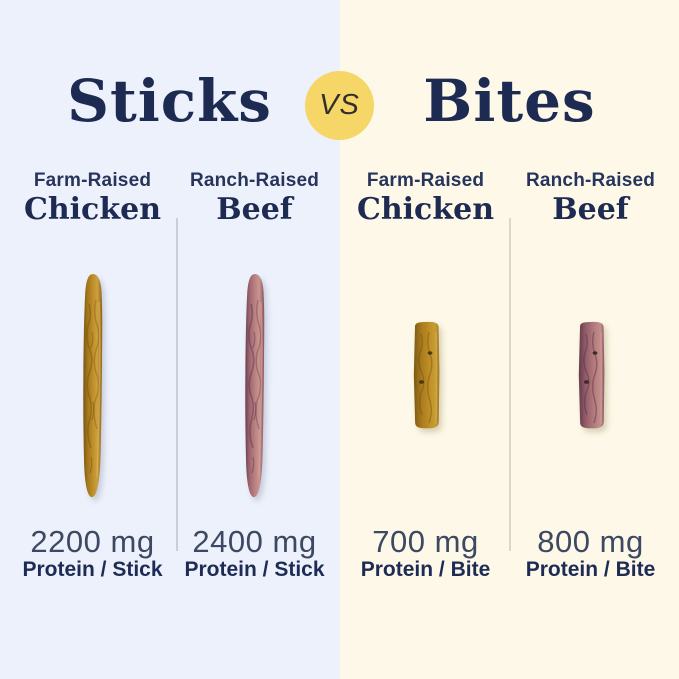 The width and height of the screenshot is (679, 679). Describe the element at coordinates (510, 384) in the screenshot. I see `bites-column-divider` at that location.